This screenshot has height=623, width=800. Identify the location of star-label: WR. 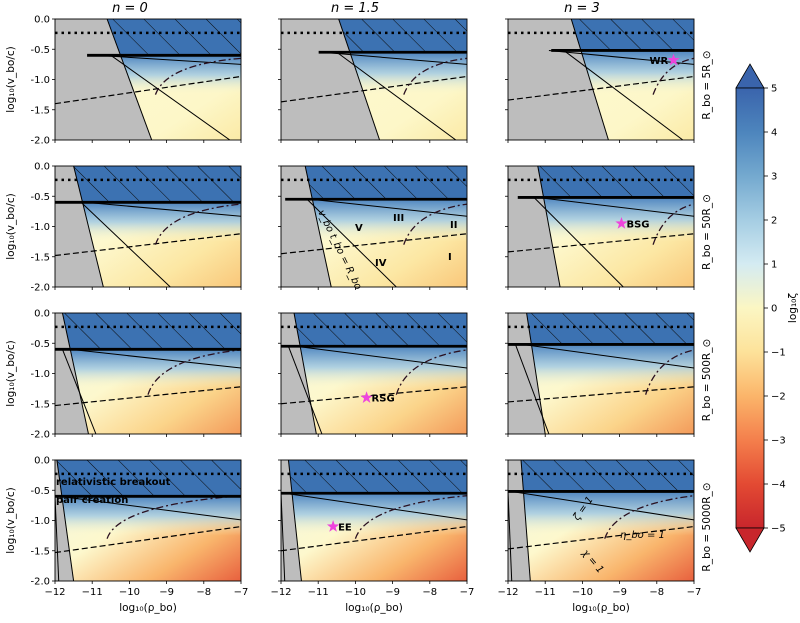
(659, 61).